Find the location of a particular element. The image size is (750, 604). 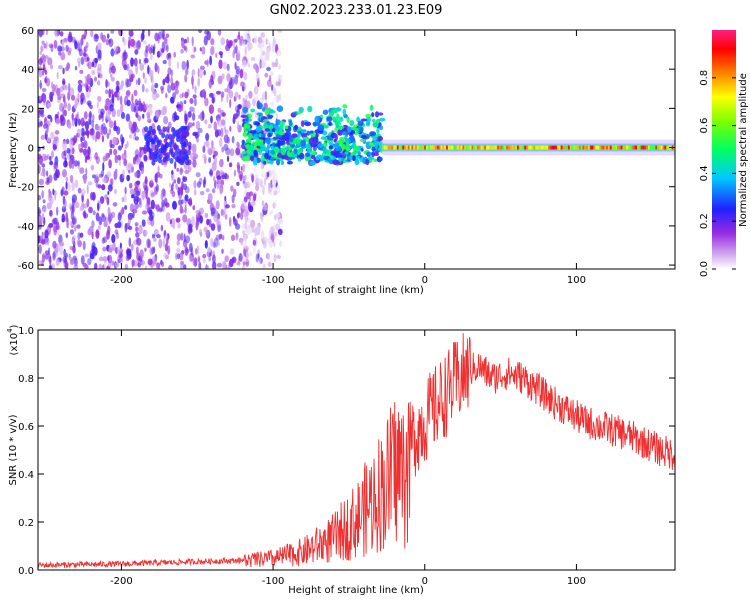

spectrogram-x-tick-label: -200 is located at coordinates (121, 280).